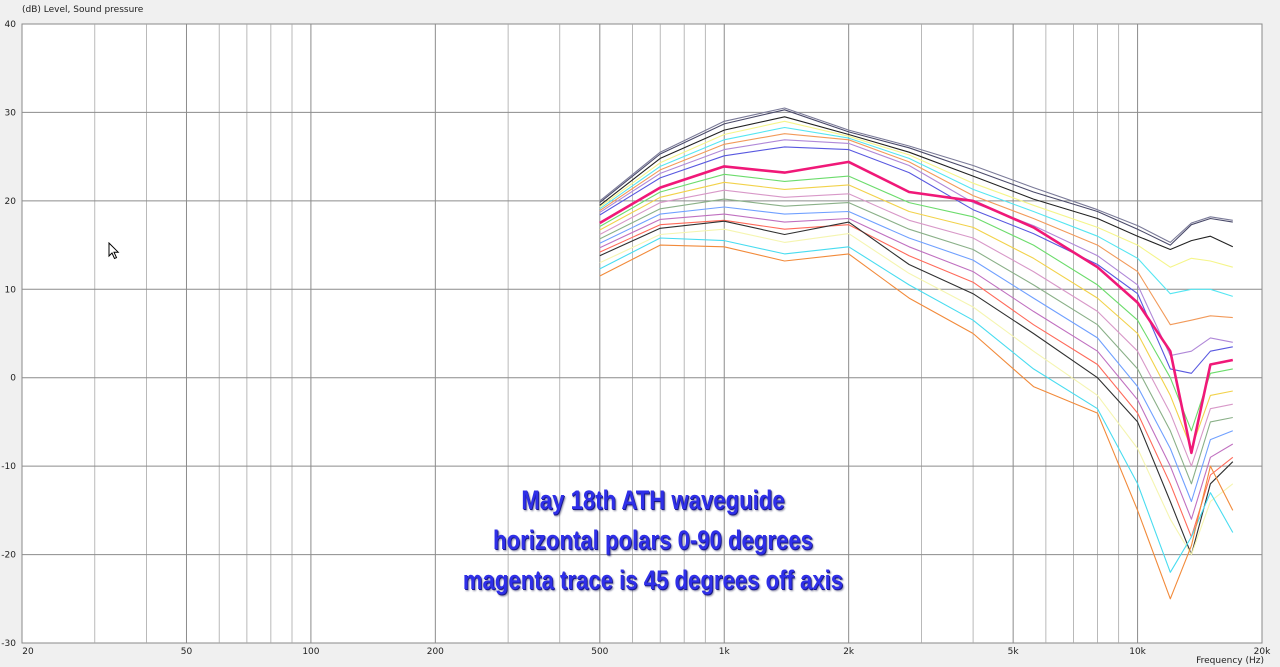 The width and height of the screenshot is (1280, 667). What do you see at coordinates (11, 290) in the screenshot?
I see `y-tick-label: 10` at bounding box center [11, 290].